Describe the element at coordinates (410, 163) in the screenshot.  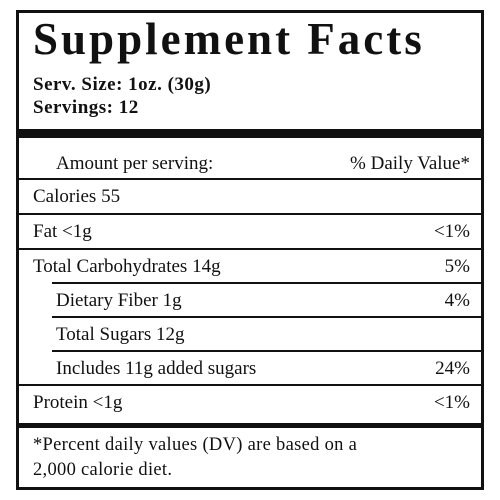
I see `daily-value-label: % Daily Value*` at that location.